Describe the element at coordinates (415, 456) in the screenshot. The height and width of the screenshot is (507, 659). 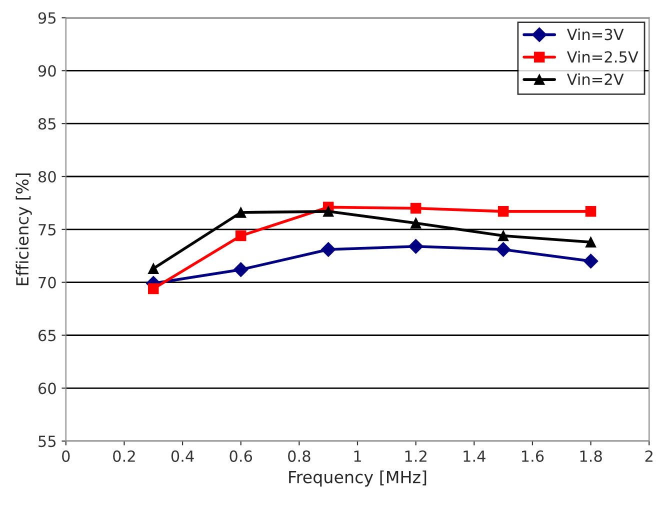
I see `x-tick-label: 1.2` at that location.